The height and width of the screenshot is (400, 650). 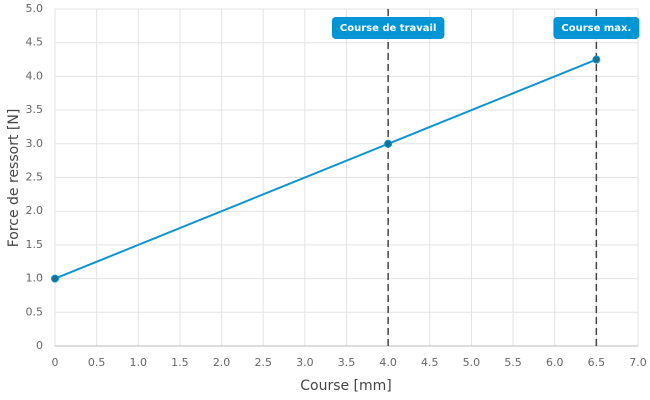 I want to click on x-tick-label: 3.0, so click(x=305, y=362).